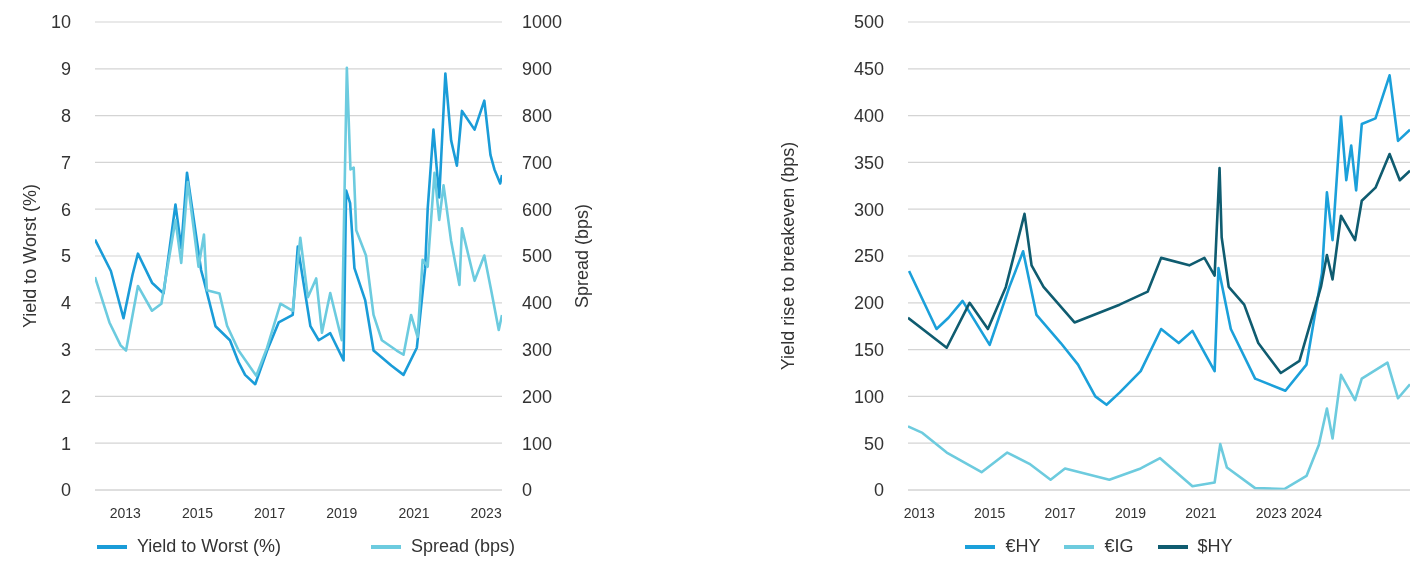 The height and width of the screenshot is (565, 1425). I want to click on y2-tick-label: 1000, so click(542, 22).